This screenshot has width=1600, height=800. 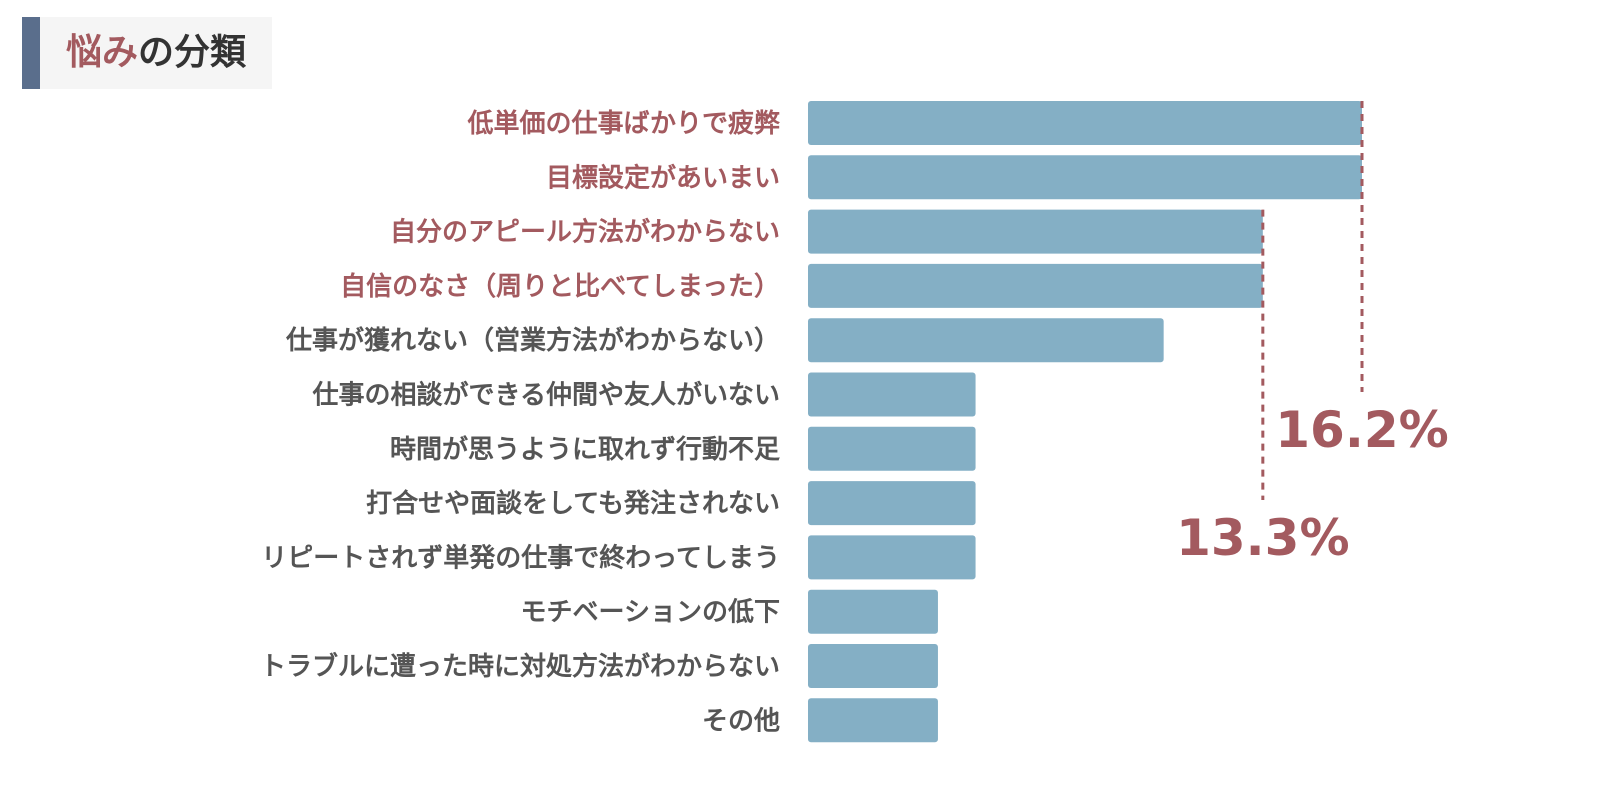 I want to click on title-highlight: 悩み, so click(x=102, y=52).